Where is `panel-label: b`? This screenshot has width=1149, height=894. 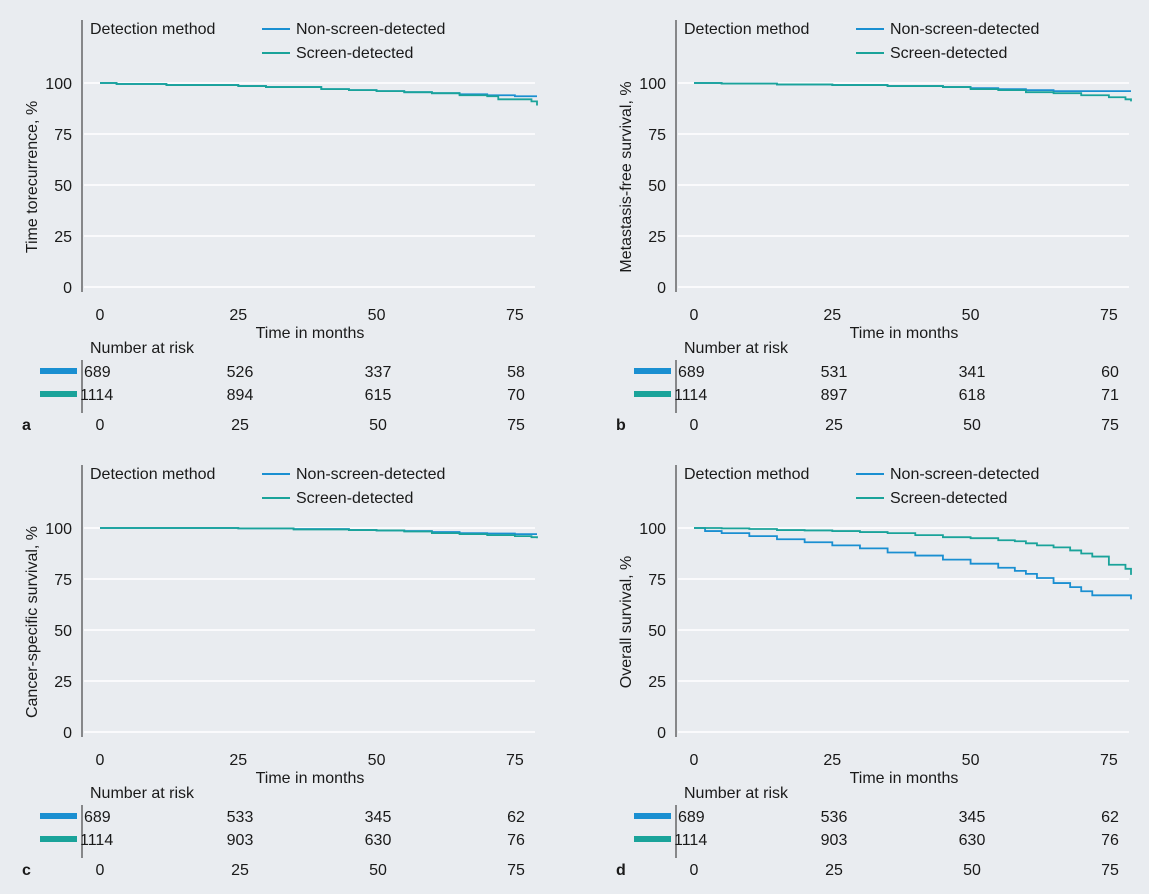
panel-label: b is located at coordinates (621, 425).